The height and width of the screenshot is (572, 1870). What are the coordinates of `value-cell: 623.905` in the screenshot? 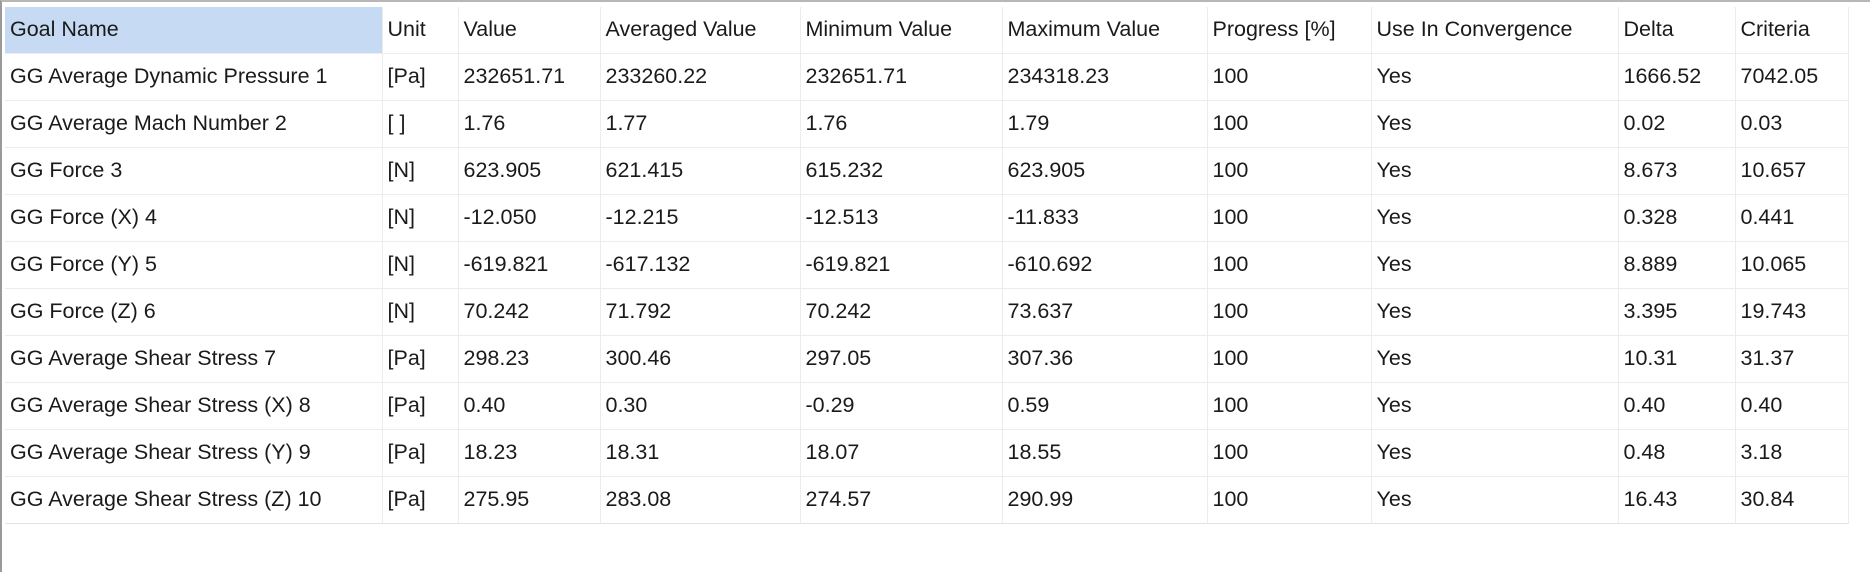 It's located at (529, 171).